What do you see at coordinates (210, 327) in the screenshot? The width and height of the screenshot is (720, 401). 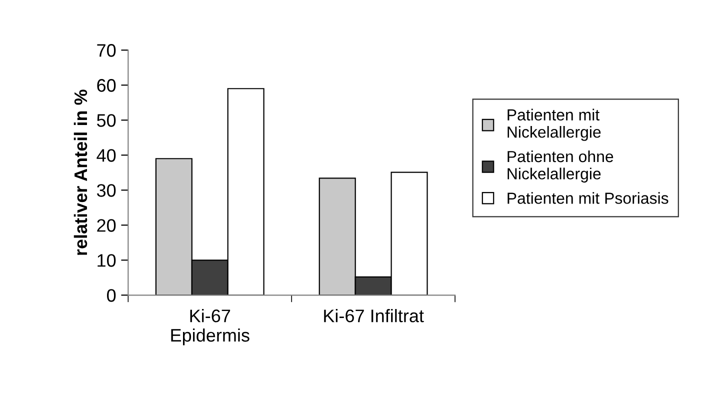 I see `x-tick-label: Ki-67 Epidermis` at bounding box center [210, 327].